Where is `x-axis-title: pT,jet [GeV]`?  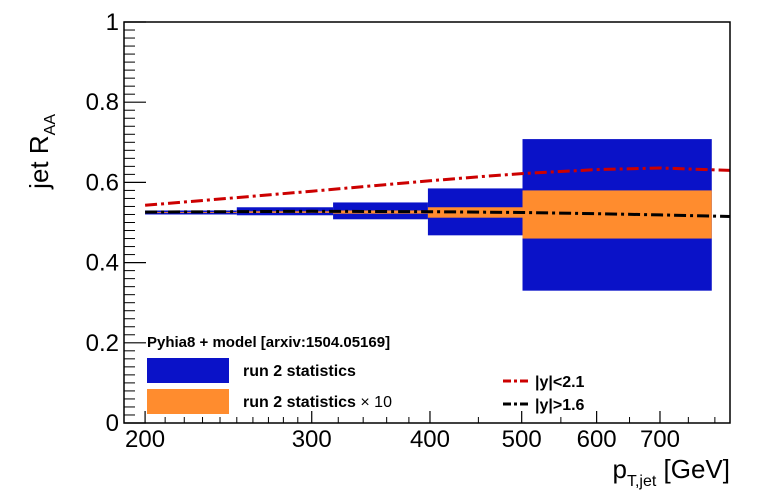 x-axis-title: pT,jet [GeV] is located at coordinates (671, 472).